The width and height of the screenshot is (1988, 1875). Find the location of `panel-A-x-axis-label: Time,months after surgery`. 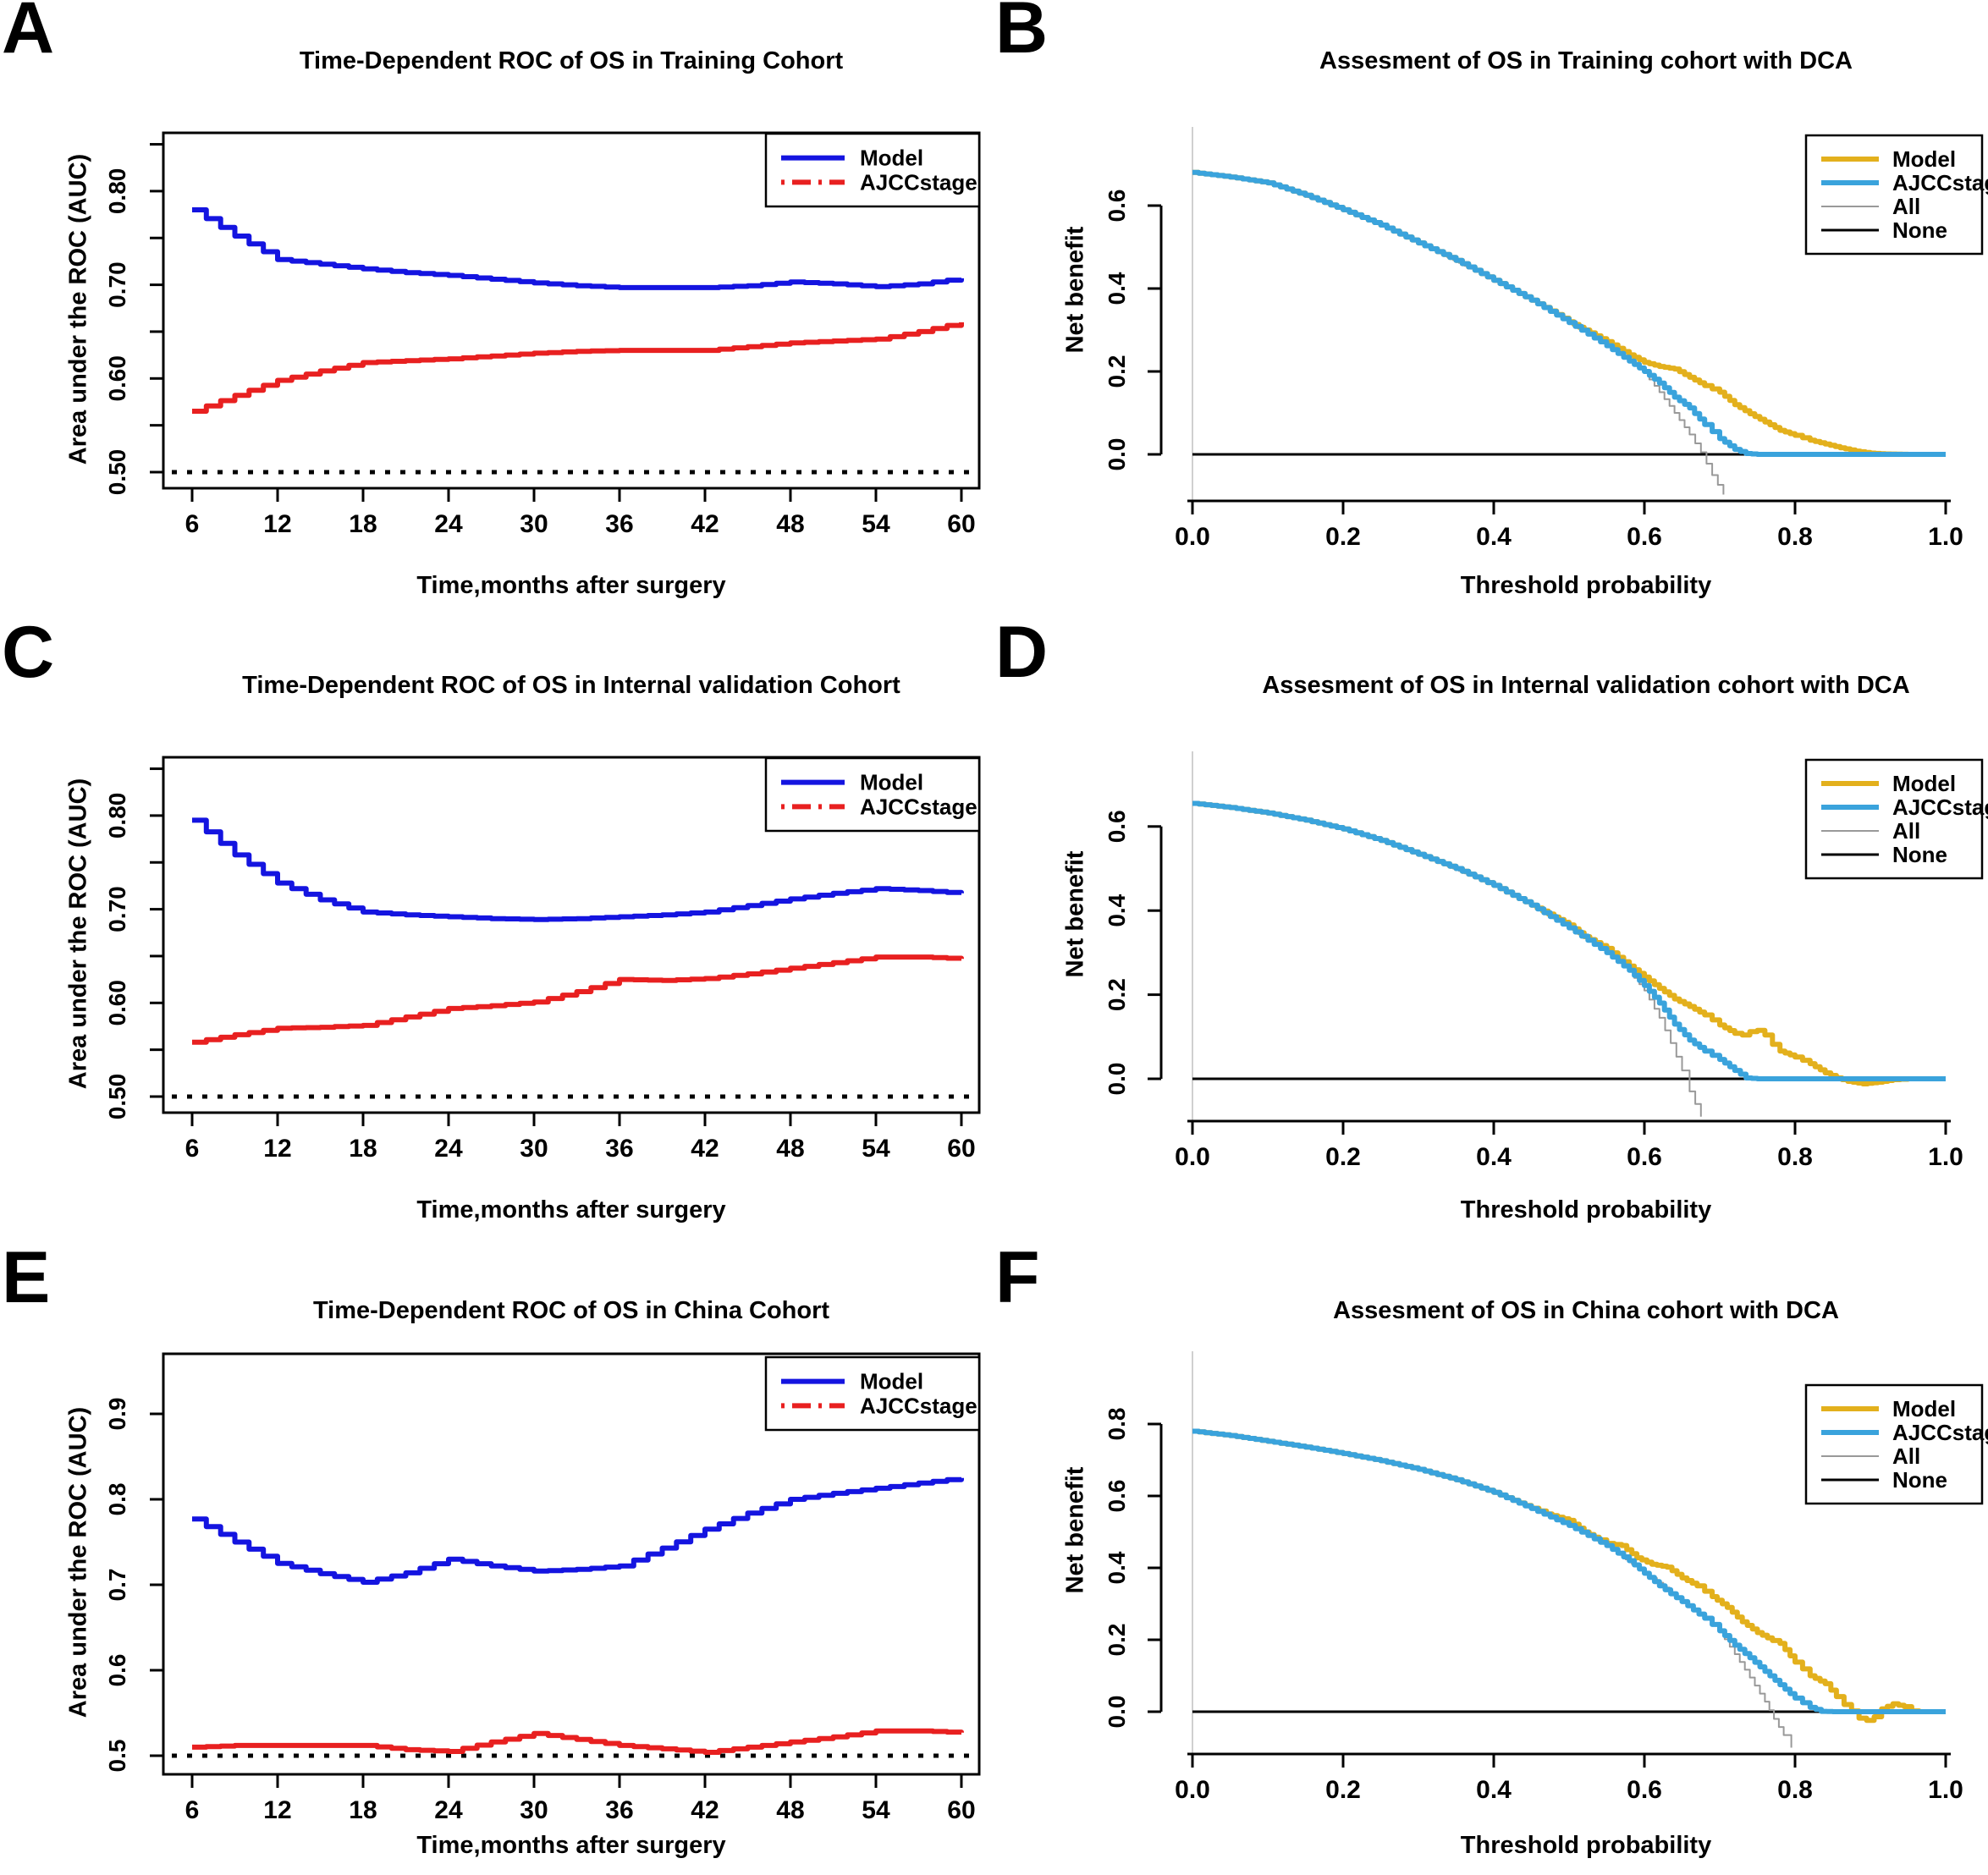

panel-A-x-axis-label: Time,months after surgery is located at coordinates (571, 585).